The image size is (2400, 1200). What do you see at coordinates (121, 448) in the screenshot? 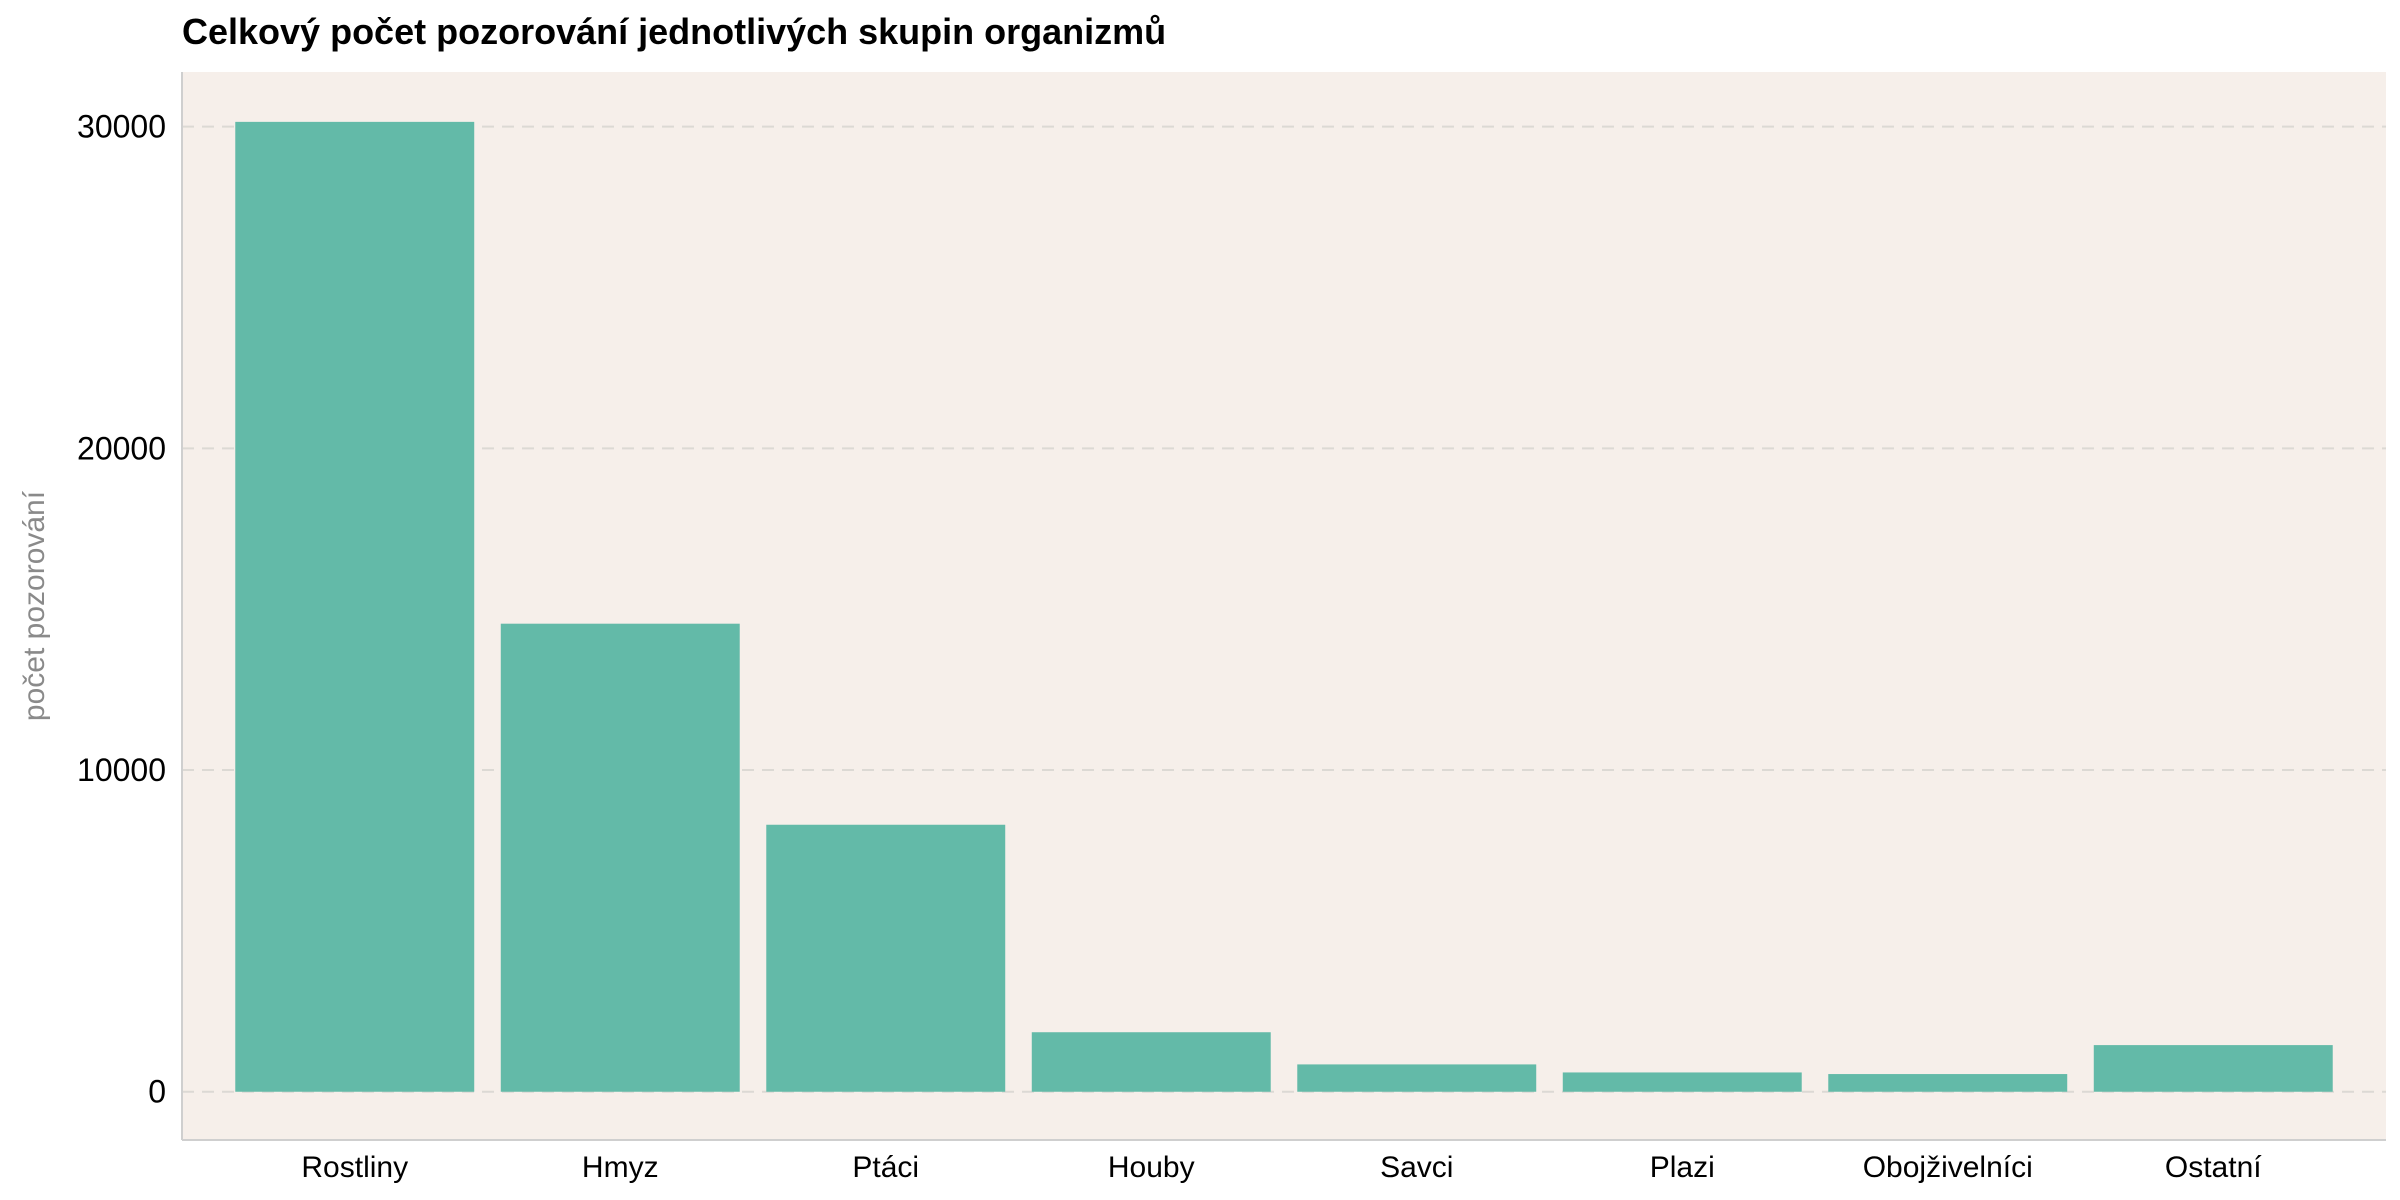
I see `y-tick-label: 20000` at bounding box center [121, 448].